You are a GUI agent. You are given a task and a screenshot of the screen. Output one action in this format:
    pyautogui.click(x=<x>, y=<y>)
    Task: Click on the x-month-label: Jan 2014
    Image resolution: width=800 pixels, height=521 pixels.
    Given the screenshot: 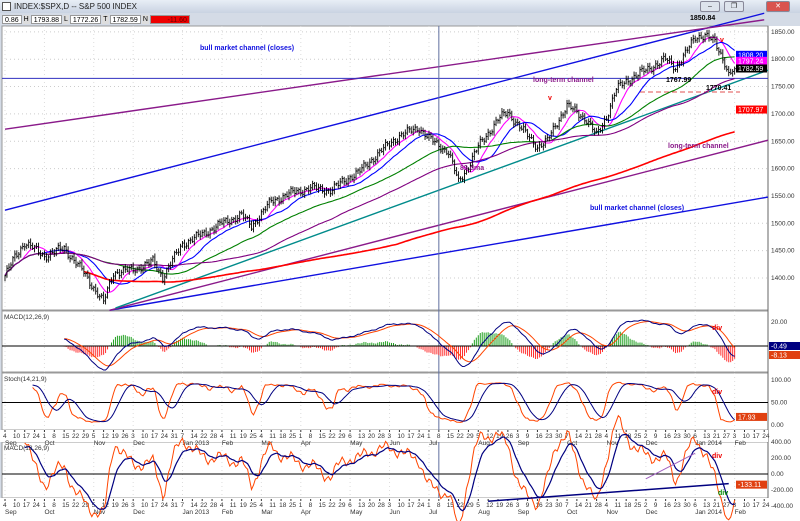 What is the action you would take?
    pyautogui.click(x=708, y=443)
    